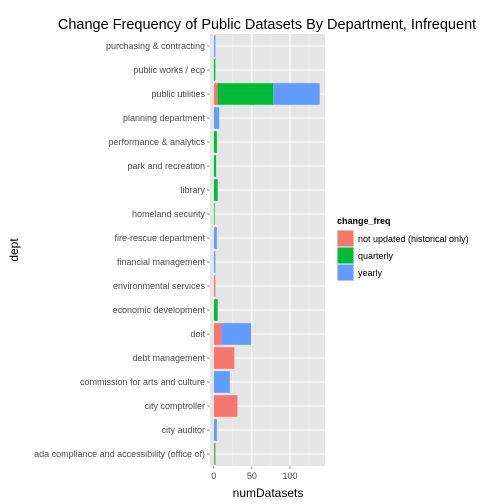 The height and width of the screenshot is (504, 504). I want to click on y-tick-label: debt management, so click(168, 358).